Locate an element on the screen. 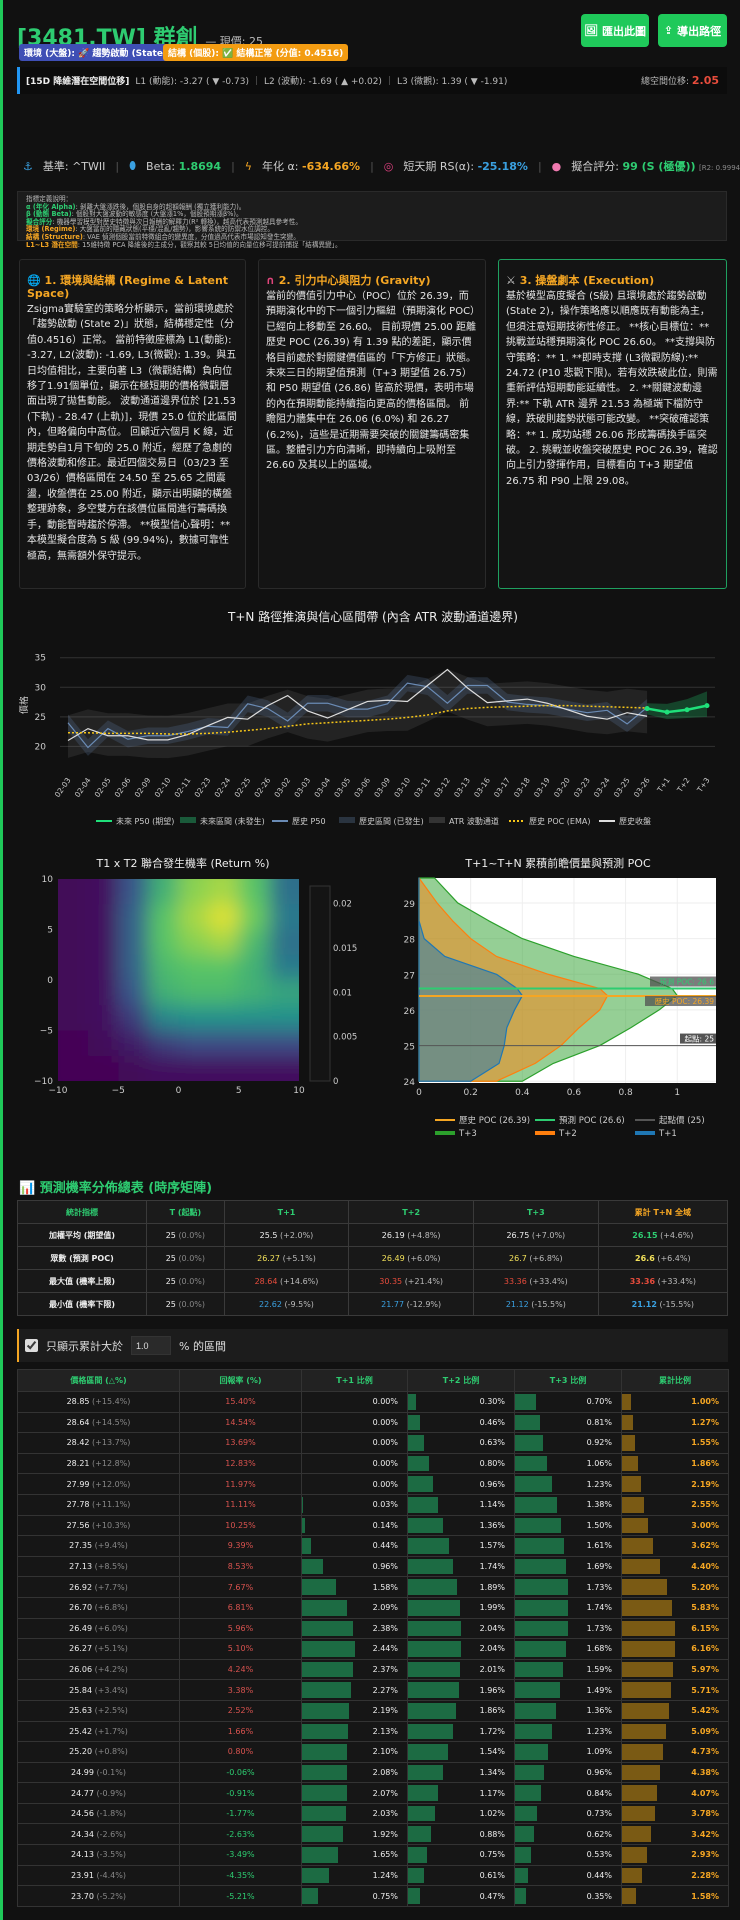 This screenshot has height=1920, width=740. ratio-cell: 0.35% is located at coordinates (568, 1896).